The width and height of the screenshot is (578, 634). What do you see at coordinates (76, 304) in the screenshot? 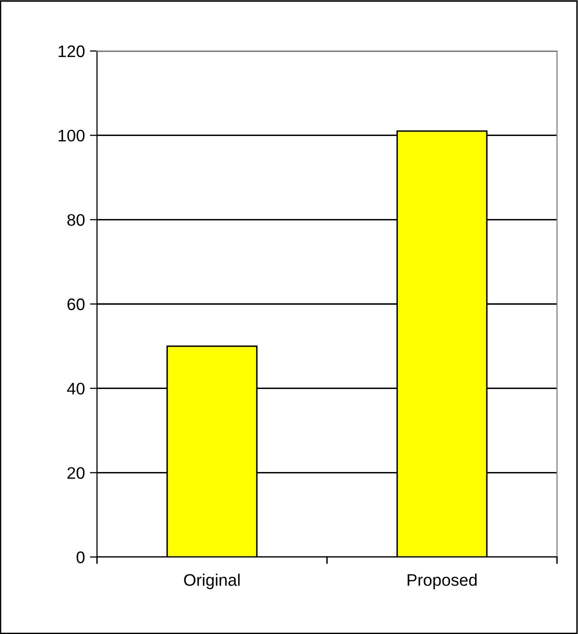
I see `y-tick-label: 60` at bounding box center [76, 304].